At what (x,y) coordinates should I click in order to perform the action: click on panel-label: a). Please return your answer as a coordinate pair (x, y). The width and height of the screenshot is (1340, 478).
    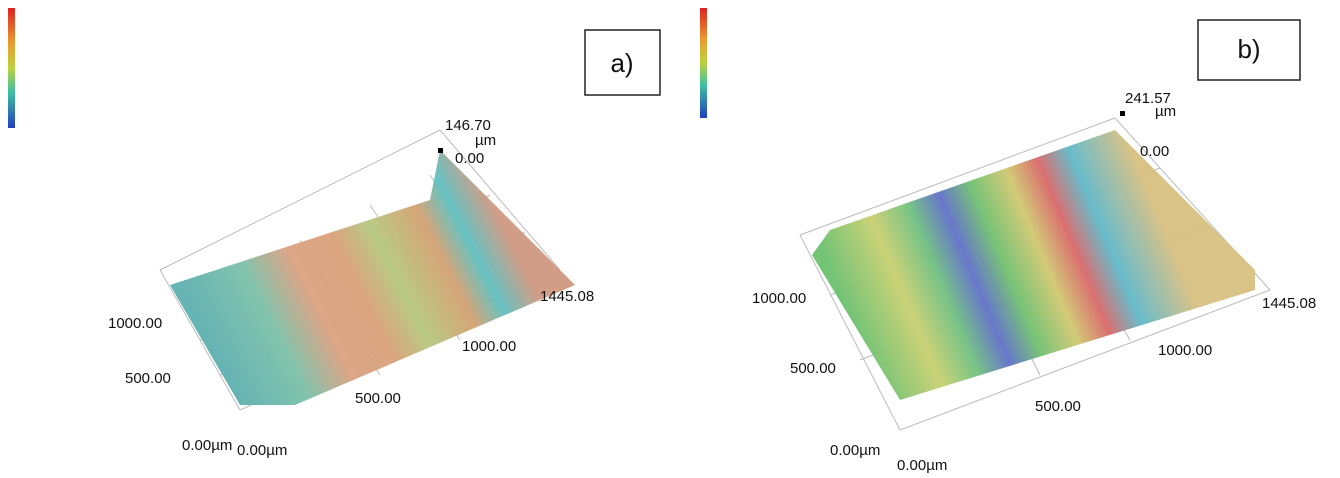
    Looking at the image, I should click on (621, 63).